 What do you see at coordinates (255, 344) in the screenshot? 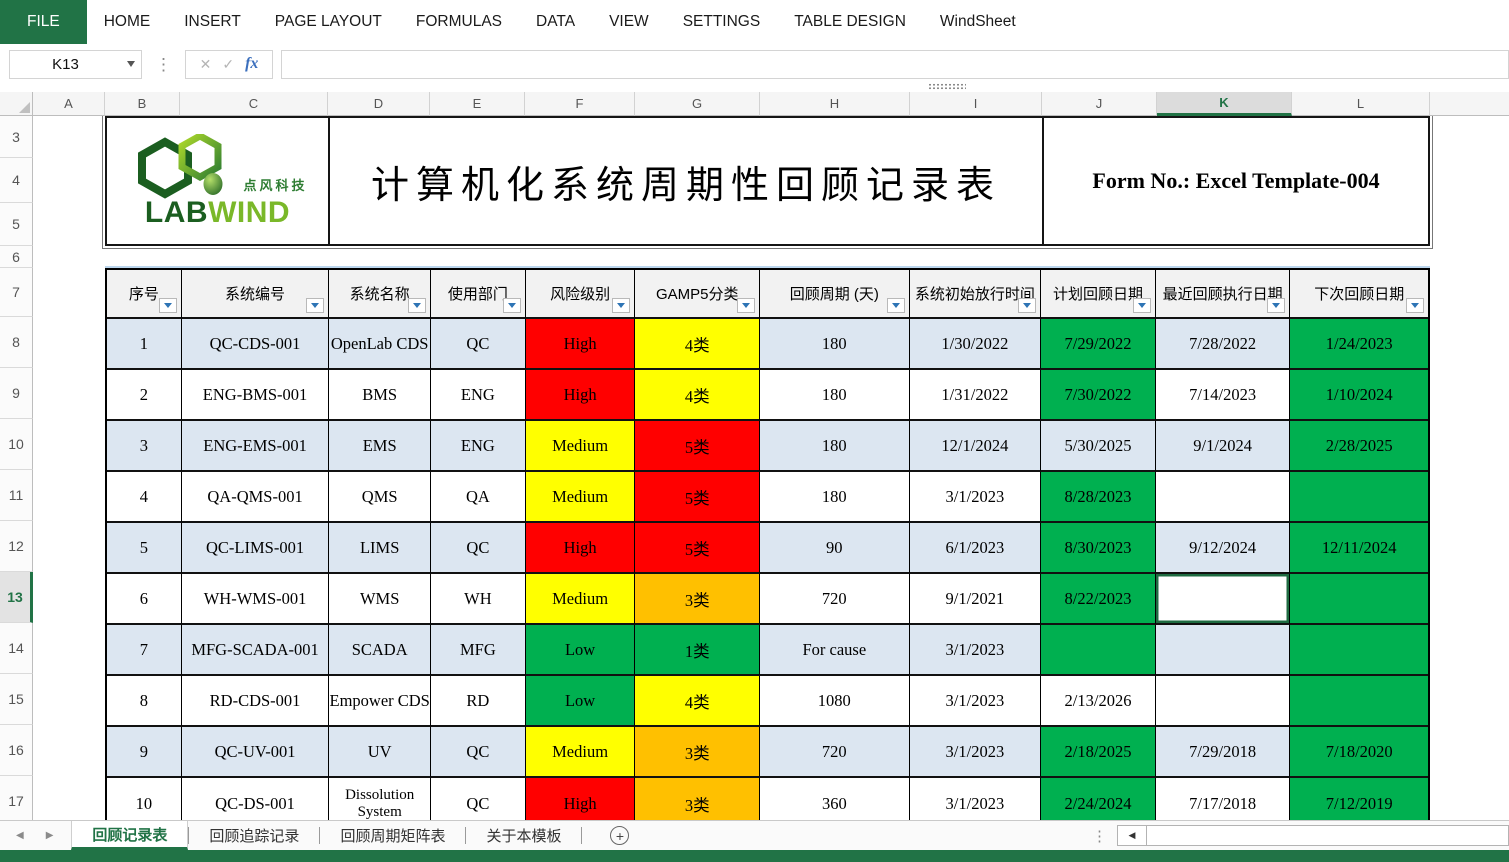
I see `cell-system_id: QC-CDS-001` at bounding box center [255, 344].